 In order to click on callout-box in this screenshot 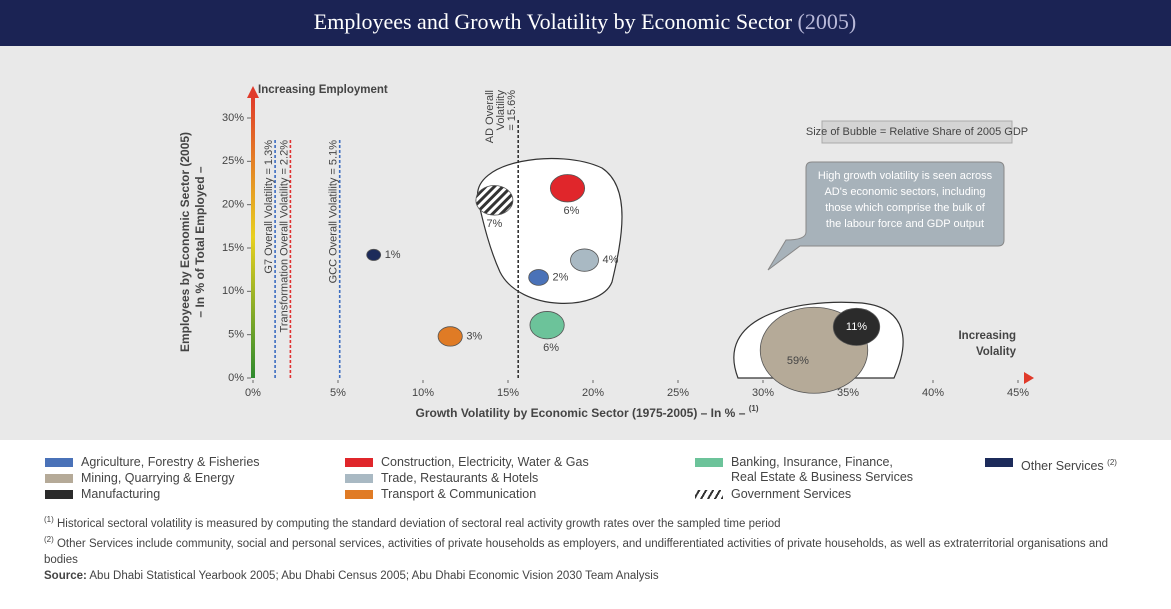, I will do `click(886, 216)`.